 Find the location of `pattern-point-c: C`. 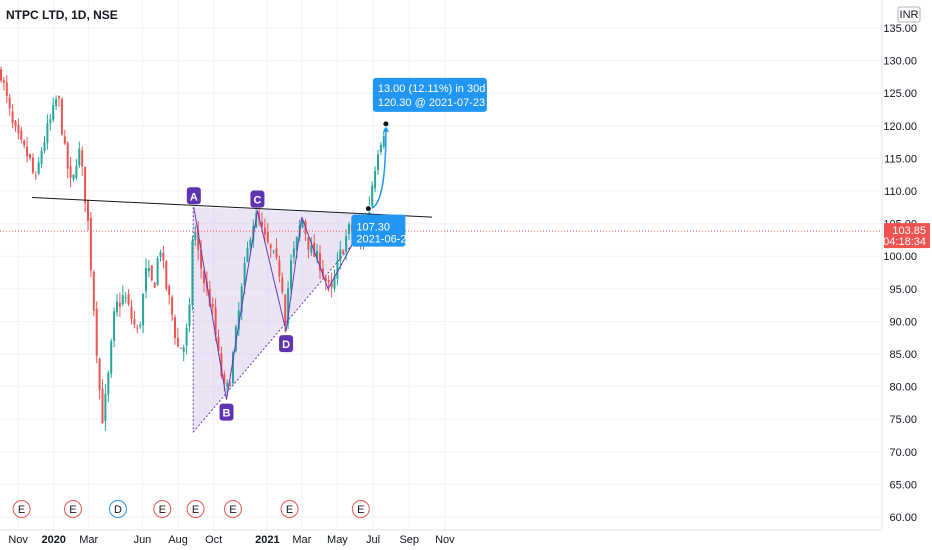

pattern-point-c: C is located at coordinates (257, 199).